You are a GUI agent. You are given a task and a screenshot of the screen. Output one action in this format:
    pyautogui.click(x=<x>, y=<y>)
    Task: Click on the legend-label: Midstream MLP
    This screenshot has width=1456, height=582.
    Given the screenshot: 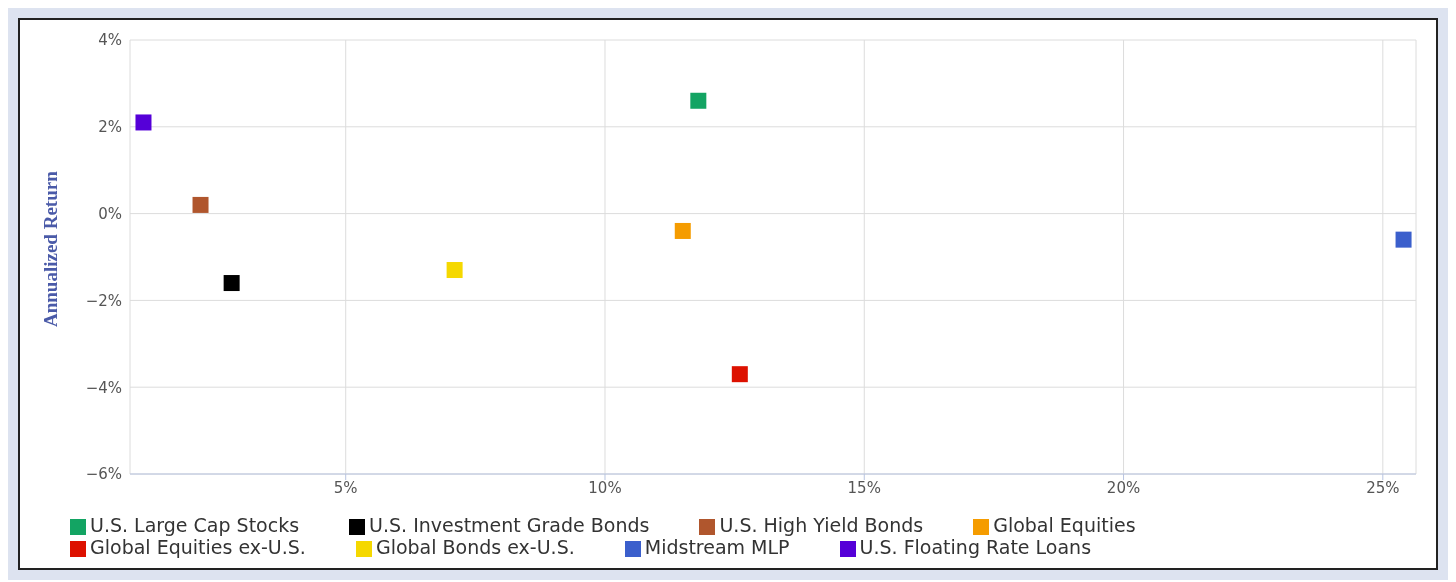 What is the action you would take?
    pyautogui.click(x=717, y=547)
    